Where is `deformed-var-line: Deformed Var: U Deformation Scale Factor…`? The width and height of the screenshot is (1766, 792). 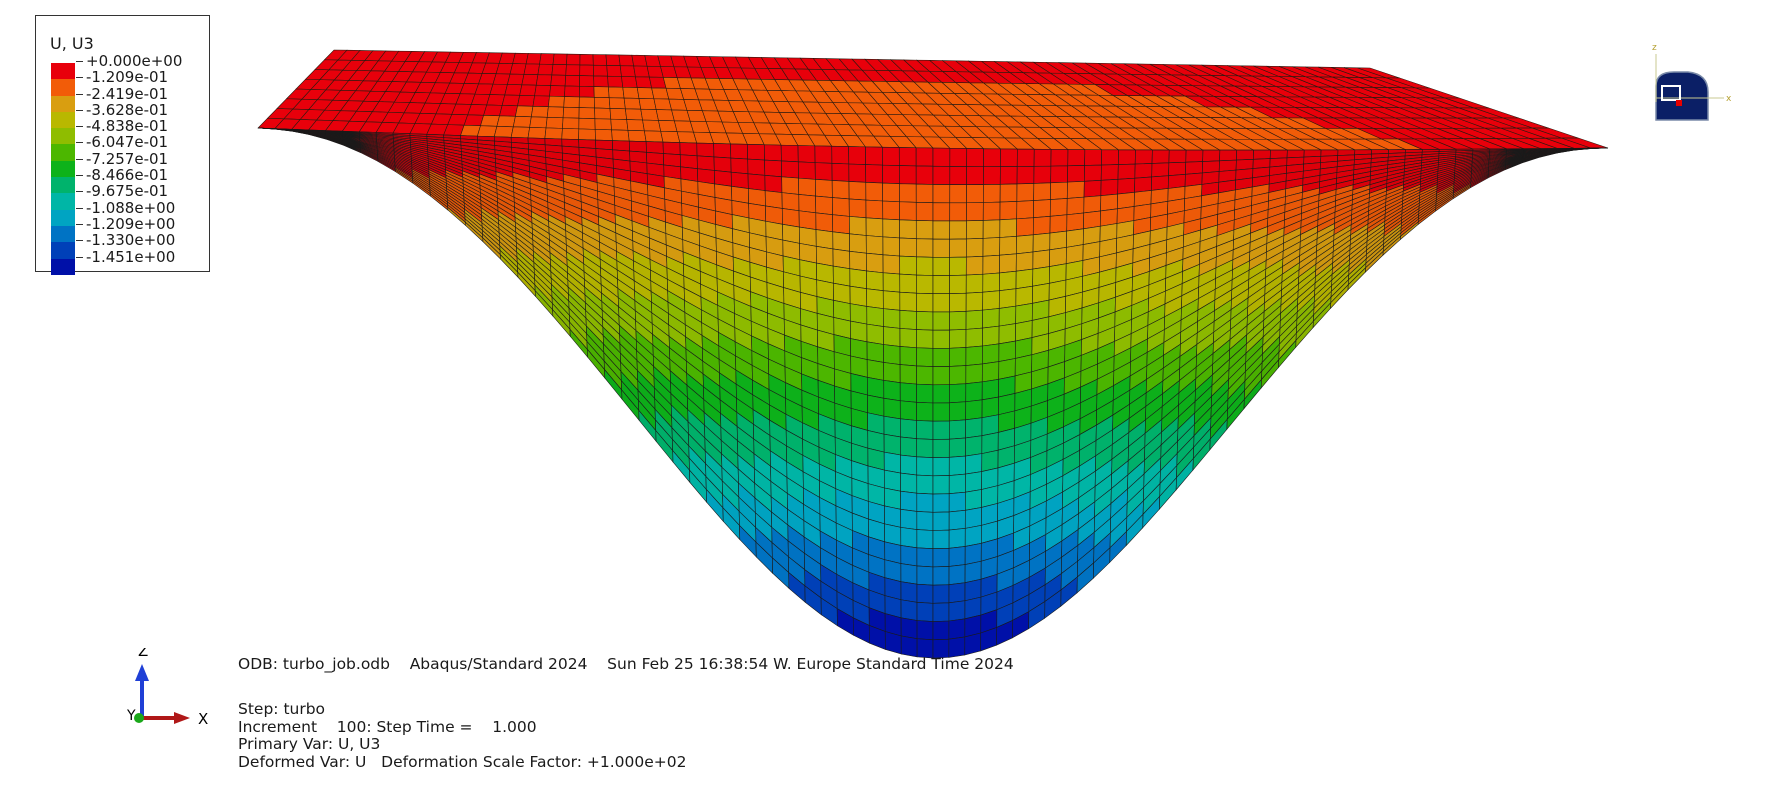
deformed-var-line: Deformed Var: U Deformation Scale Factor… is located at coordinates (462, 762).